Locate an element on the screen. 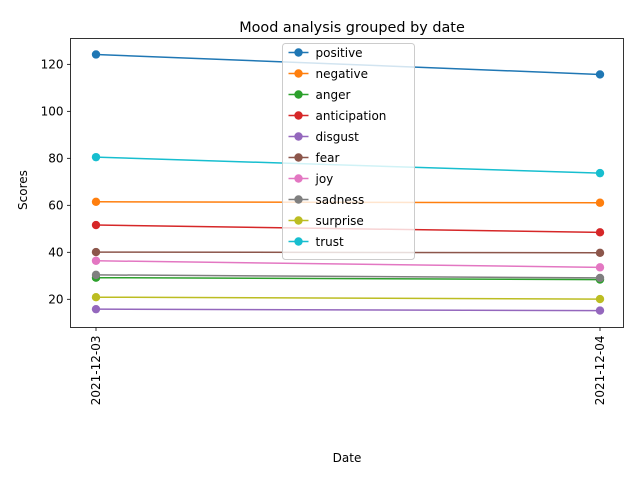 The image size is (640, 480). legend-label: anger is located at coordinates (333, 95).